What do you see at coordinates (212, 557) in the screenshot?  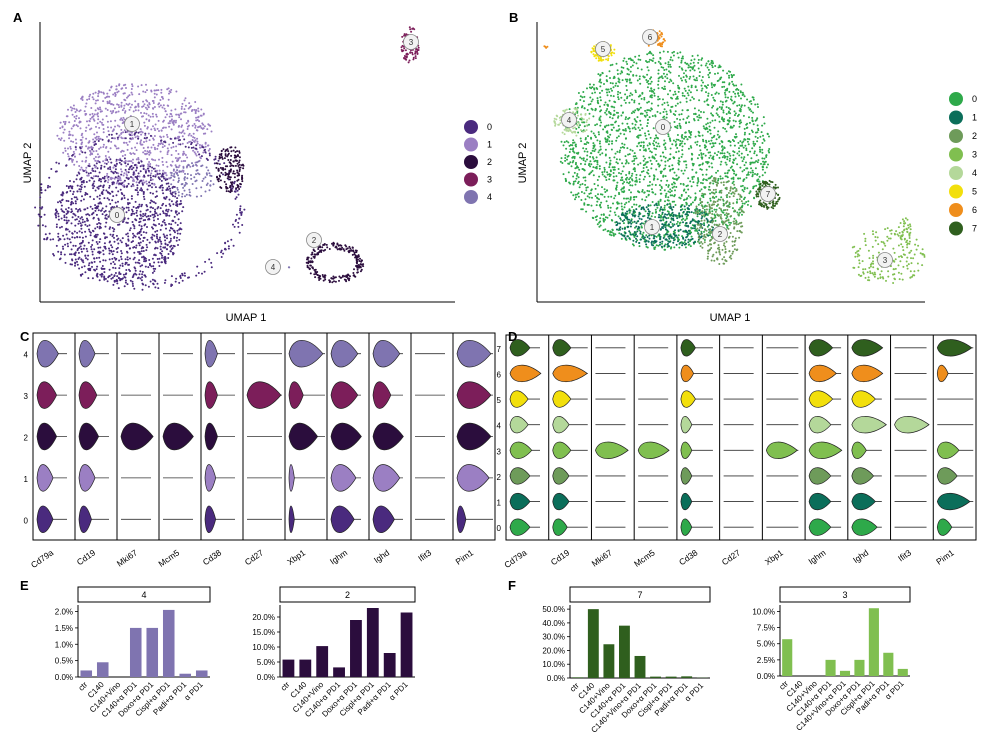 I see `gene-label-cd38: Cd38` at bounding box center [212, 557].